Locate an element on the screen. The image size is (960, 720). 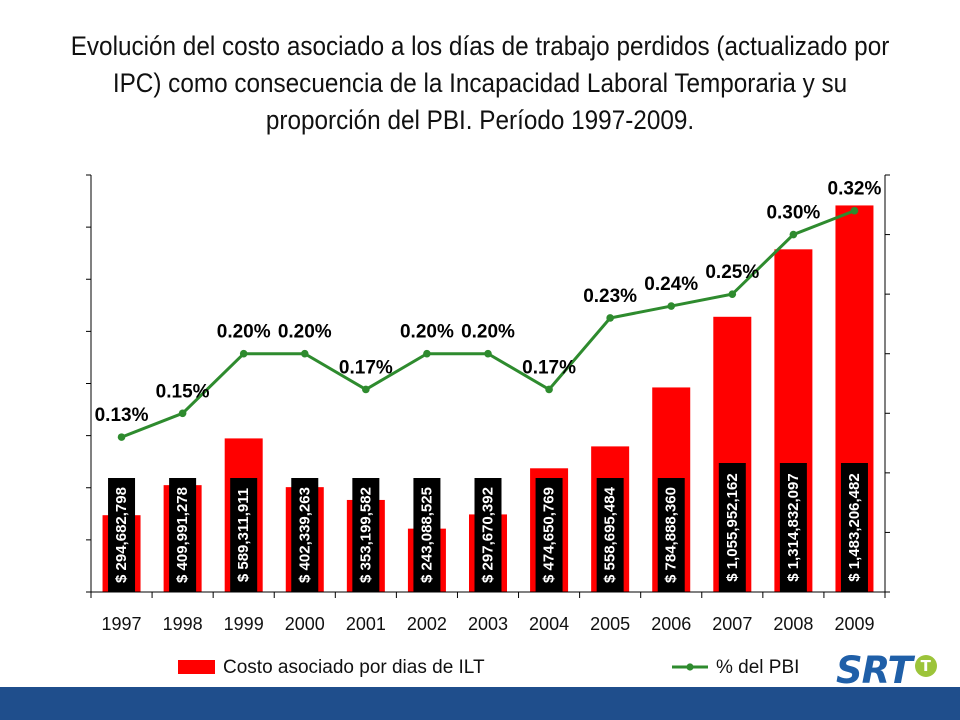
x-tick-label-2007: 2007 is located at coordinates (732, 624).